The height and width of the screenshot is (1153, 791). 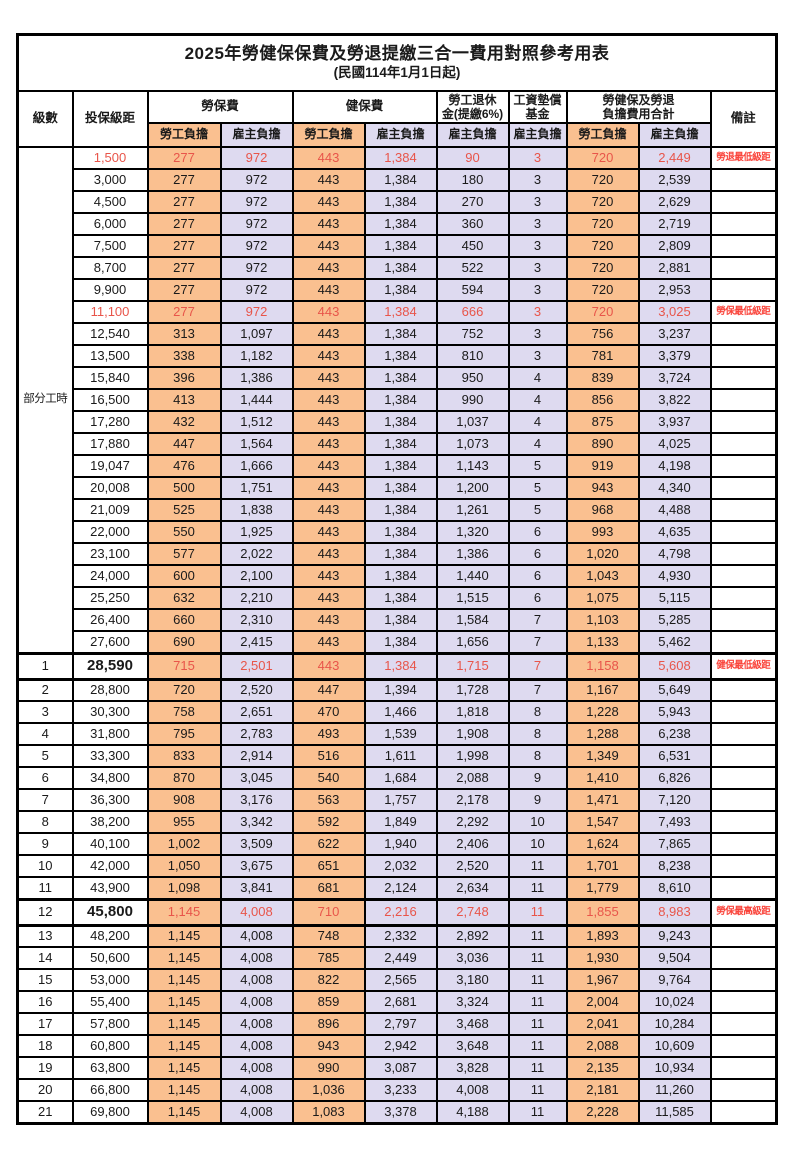 I want to click on fee-cell: 856, so click(x=602, y=400).